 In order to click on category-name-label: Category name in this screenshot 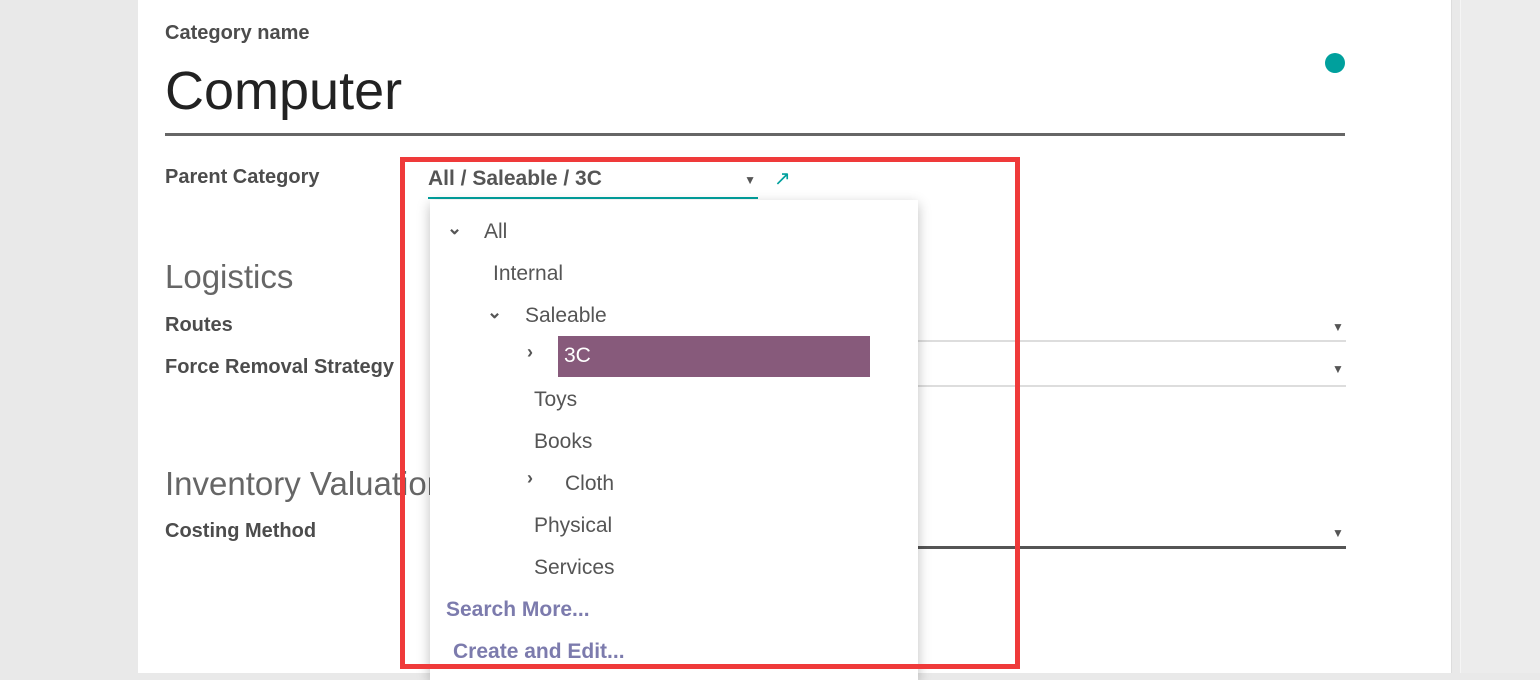, I will do `click(237, 33)`.